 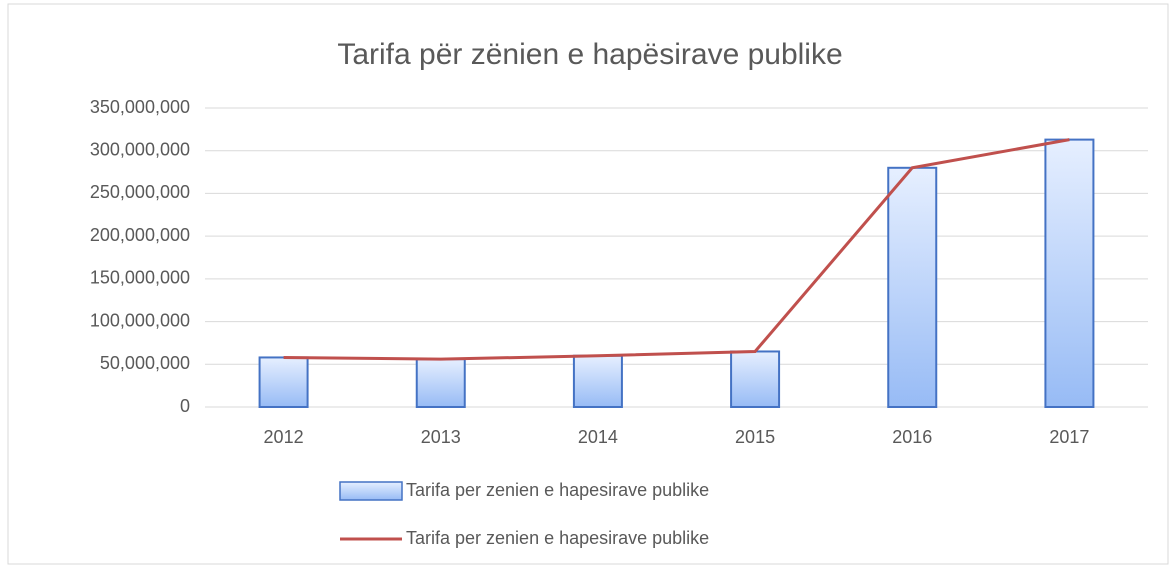 I want to click on y-tick-label: 150,000,000, so click(x=140, y=278).